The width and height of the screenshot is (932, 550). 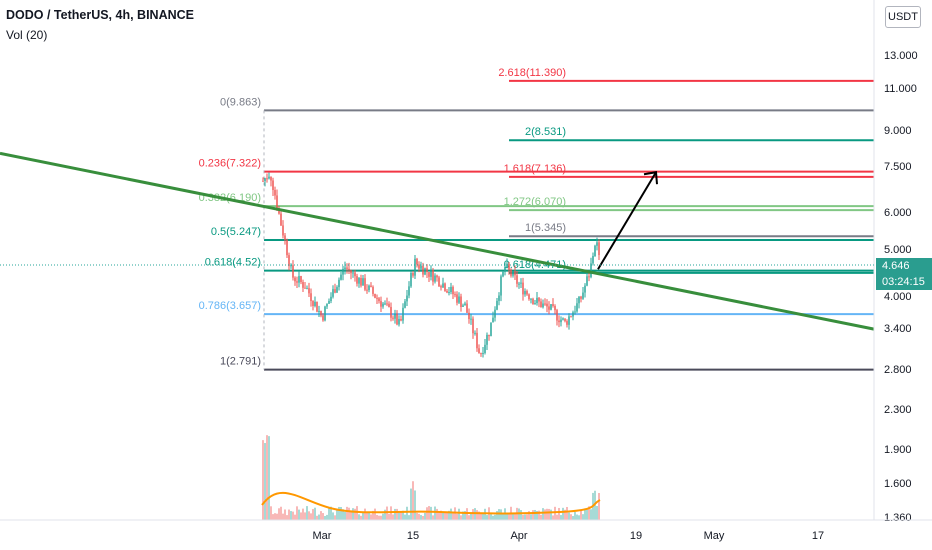 What do you see at coordinates (545, 228) in the screenshot?
I see `fib-extension-label: 1(5.345)` at bounding box center [545, 228].